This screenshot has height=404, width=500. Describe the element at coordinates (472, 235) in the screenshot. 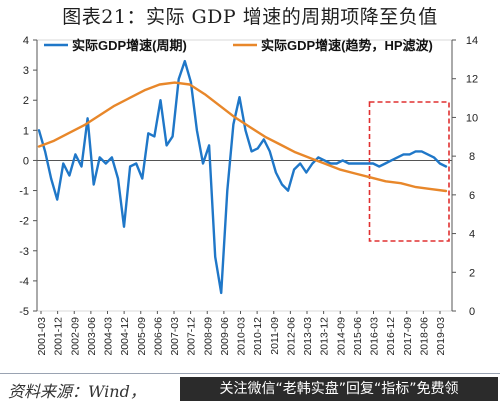

I see `right-tick-label: 4` at that location.